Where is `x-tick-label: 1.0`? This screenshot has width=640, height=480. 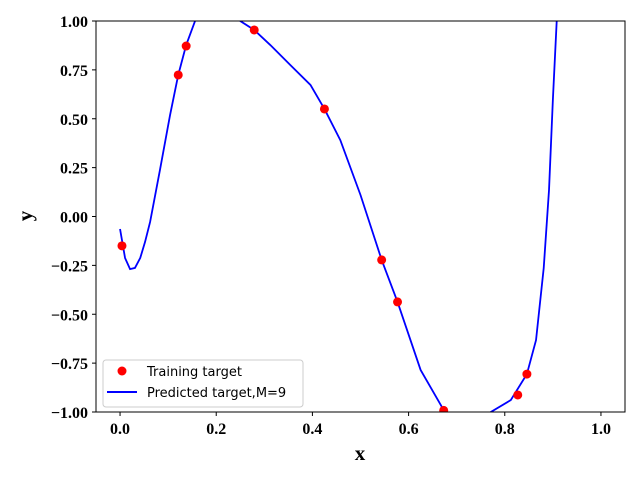
x-tick-label: 1.0 is located at coordinates (601, 429).